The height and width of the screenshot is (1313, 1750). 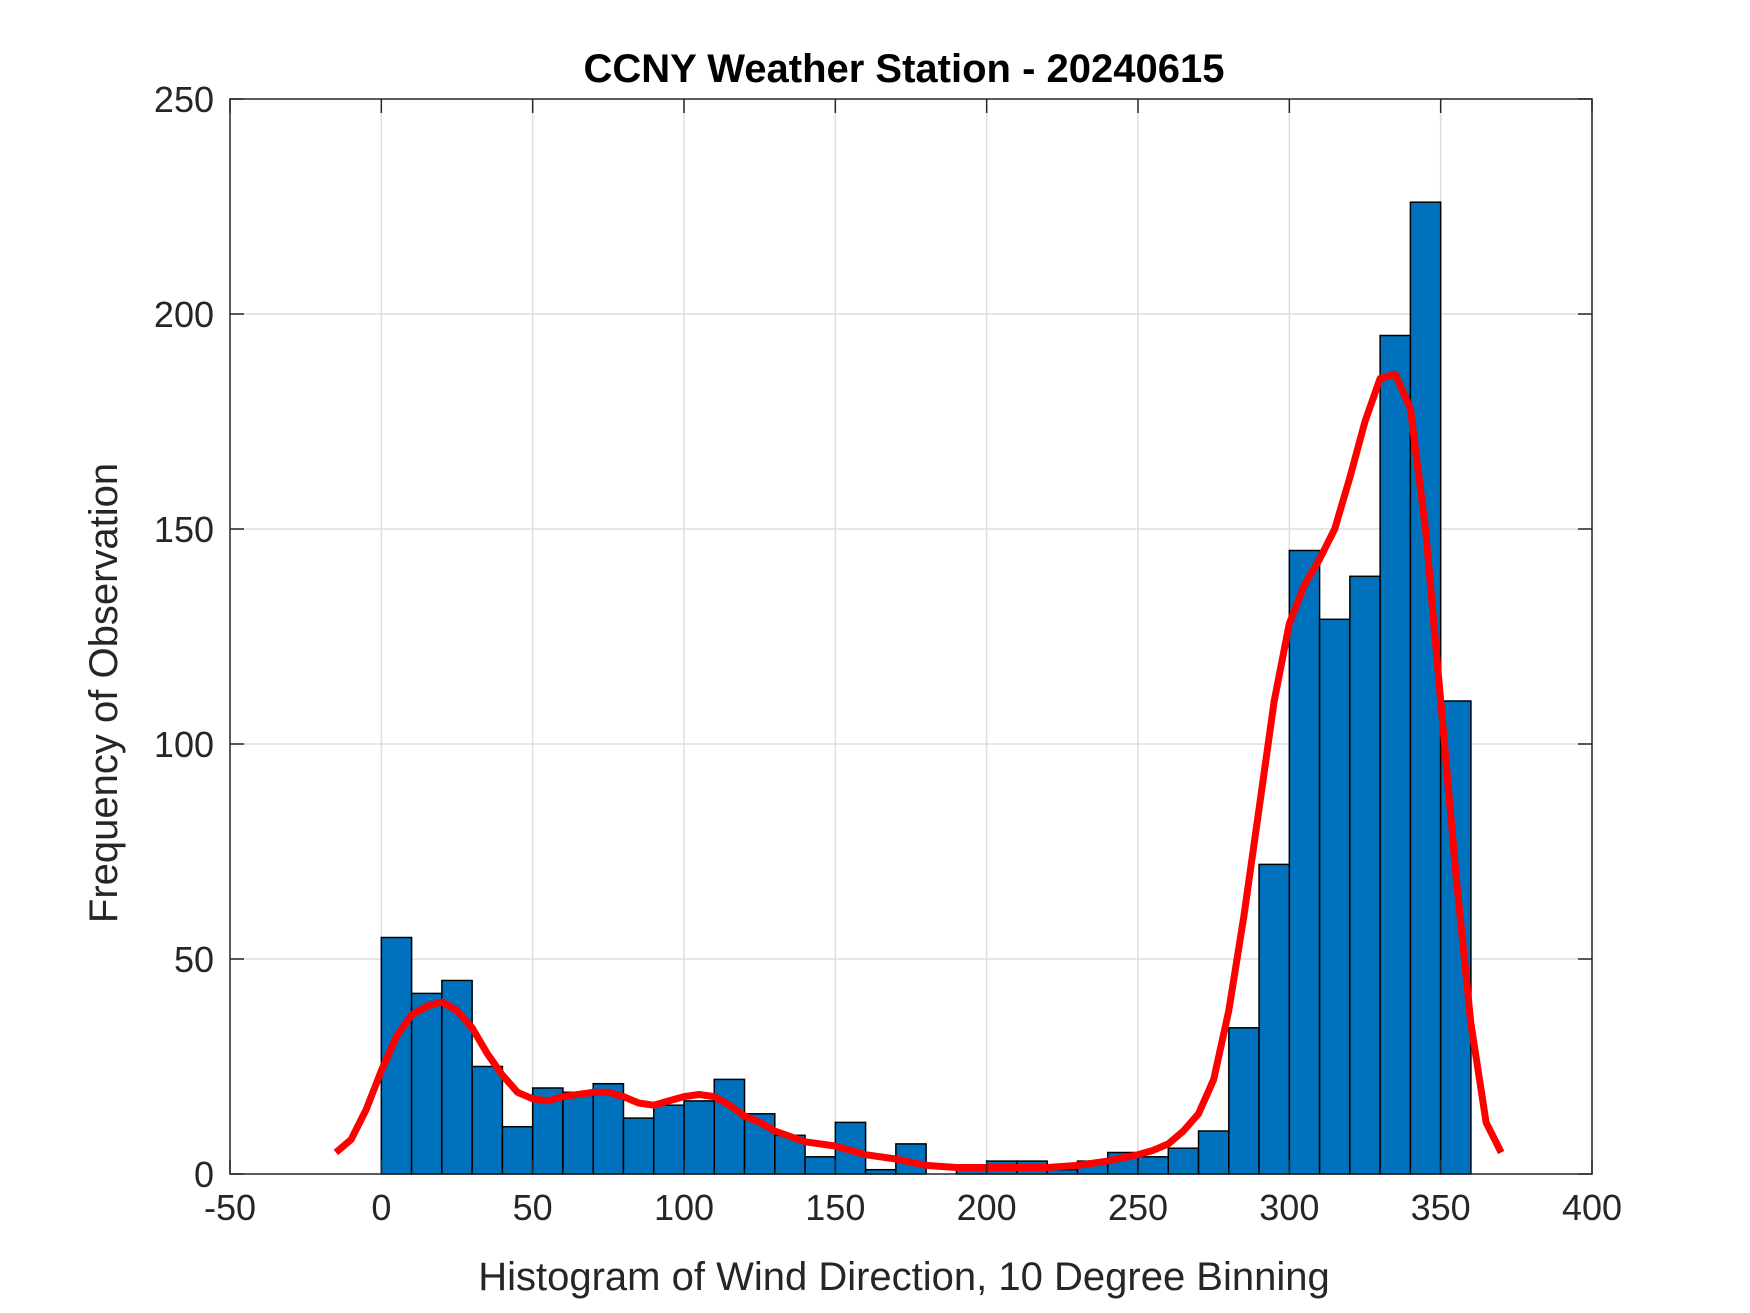 What do you see at coordinates (904, 69) in the screenshot?
I see `chart-title: CCNY Weather Station - 20240615` at bounding box center [904, 69].